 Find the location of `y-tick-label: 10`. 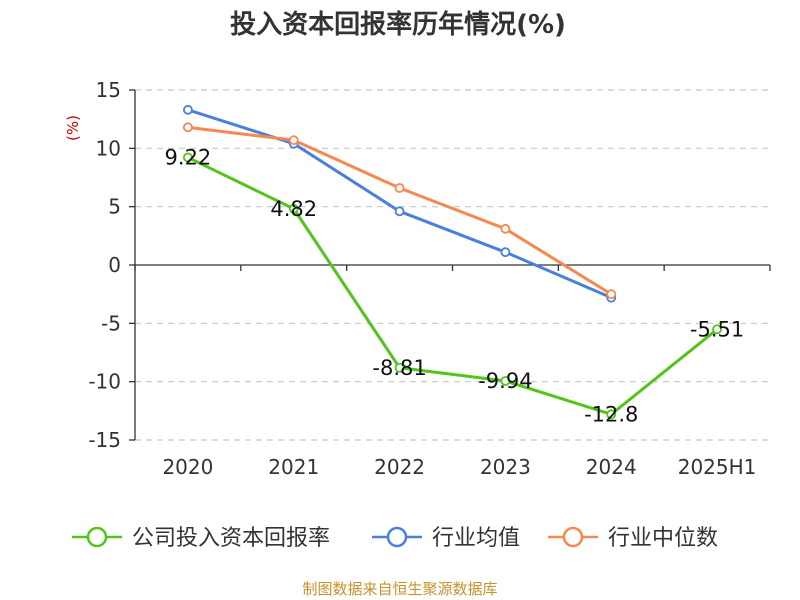

y-tick-label: 10 is located at coordinates (108, 148).